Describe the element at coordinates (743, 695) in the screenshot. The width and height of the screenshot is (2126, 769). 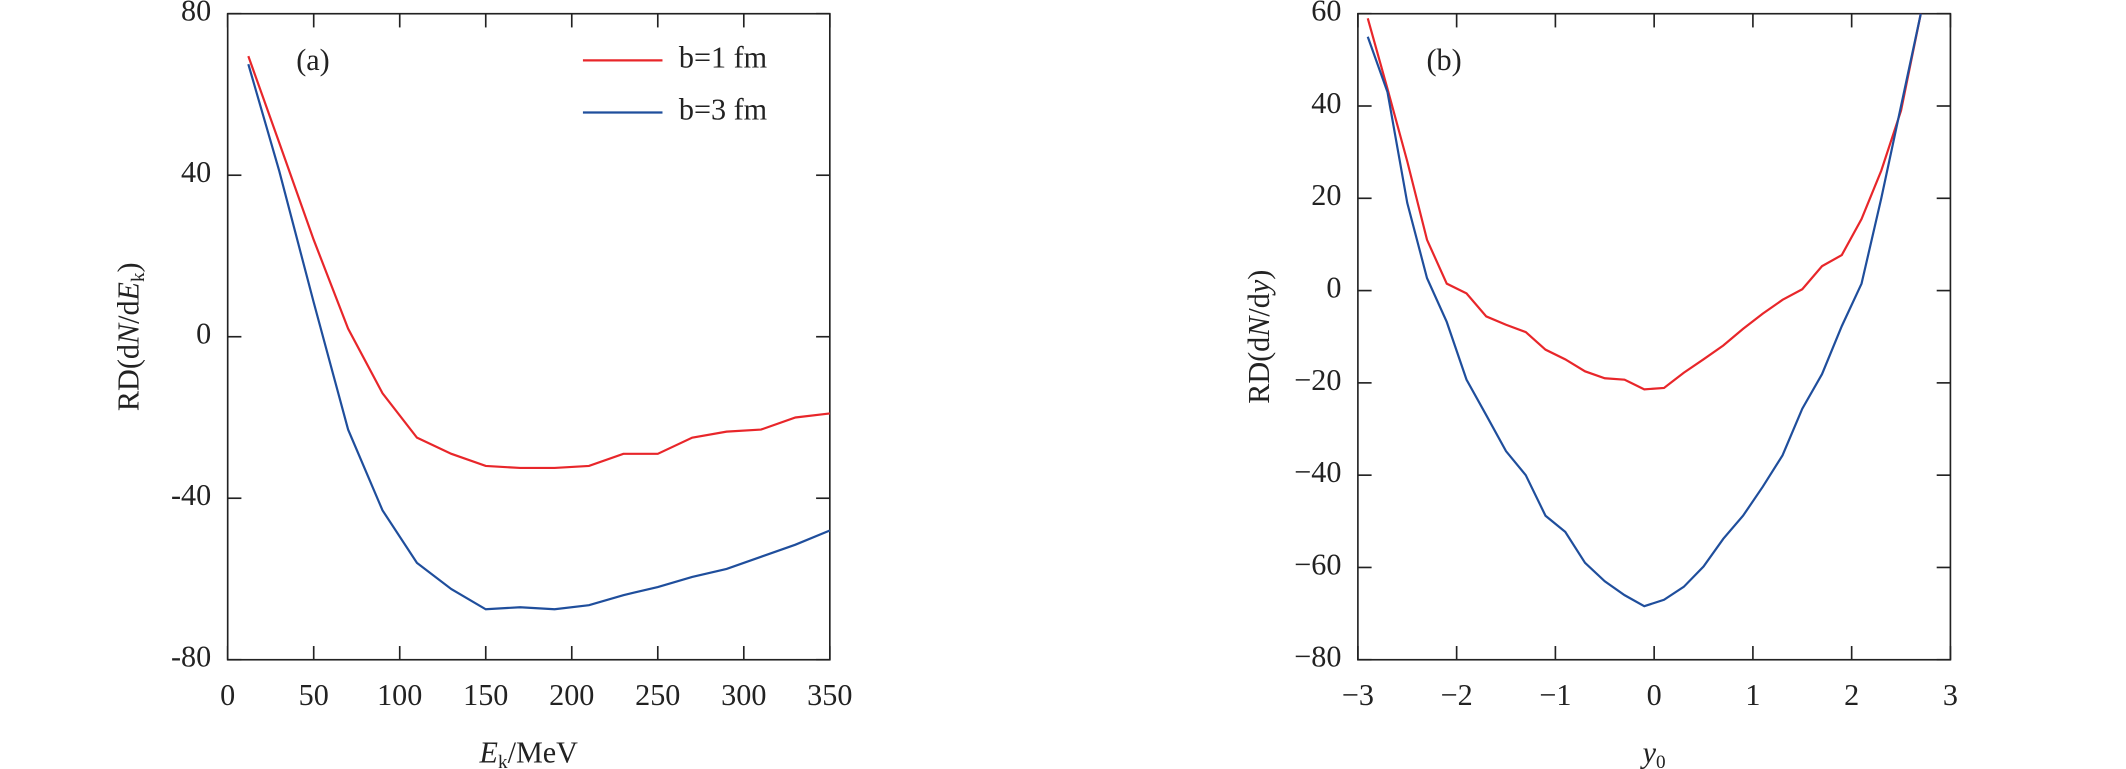
I see `x-tick-label: 300` at that location.